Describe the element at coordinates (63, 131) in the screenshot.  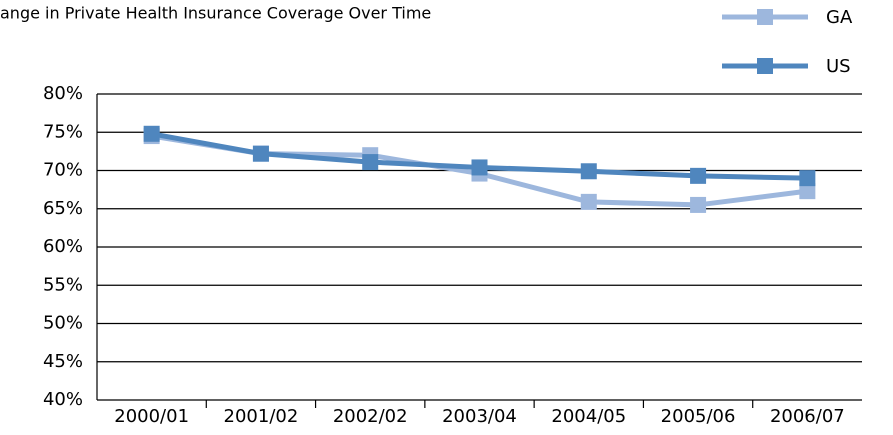
I see `y-tick-label: 75%` at that location.